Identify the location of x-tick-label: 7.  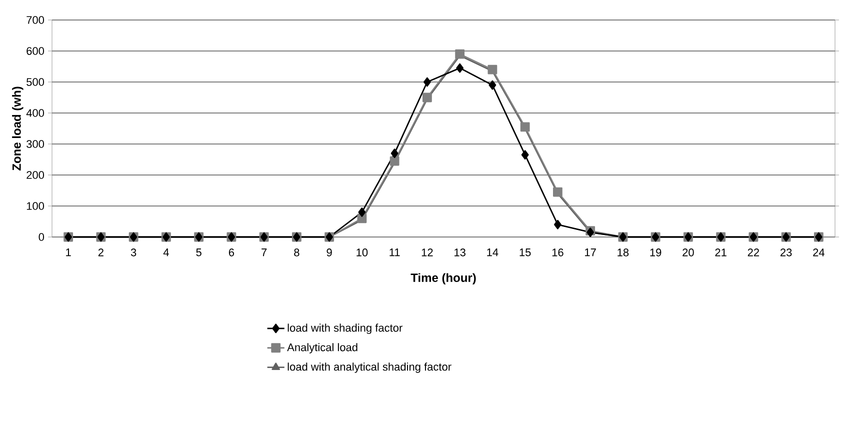
(264, 252).